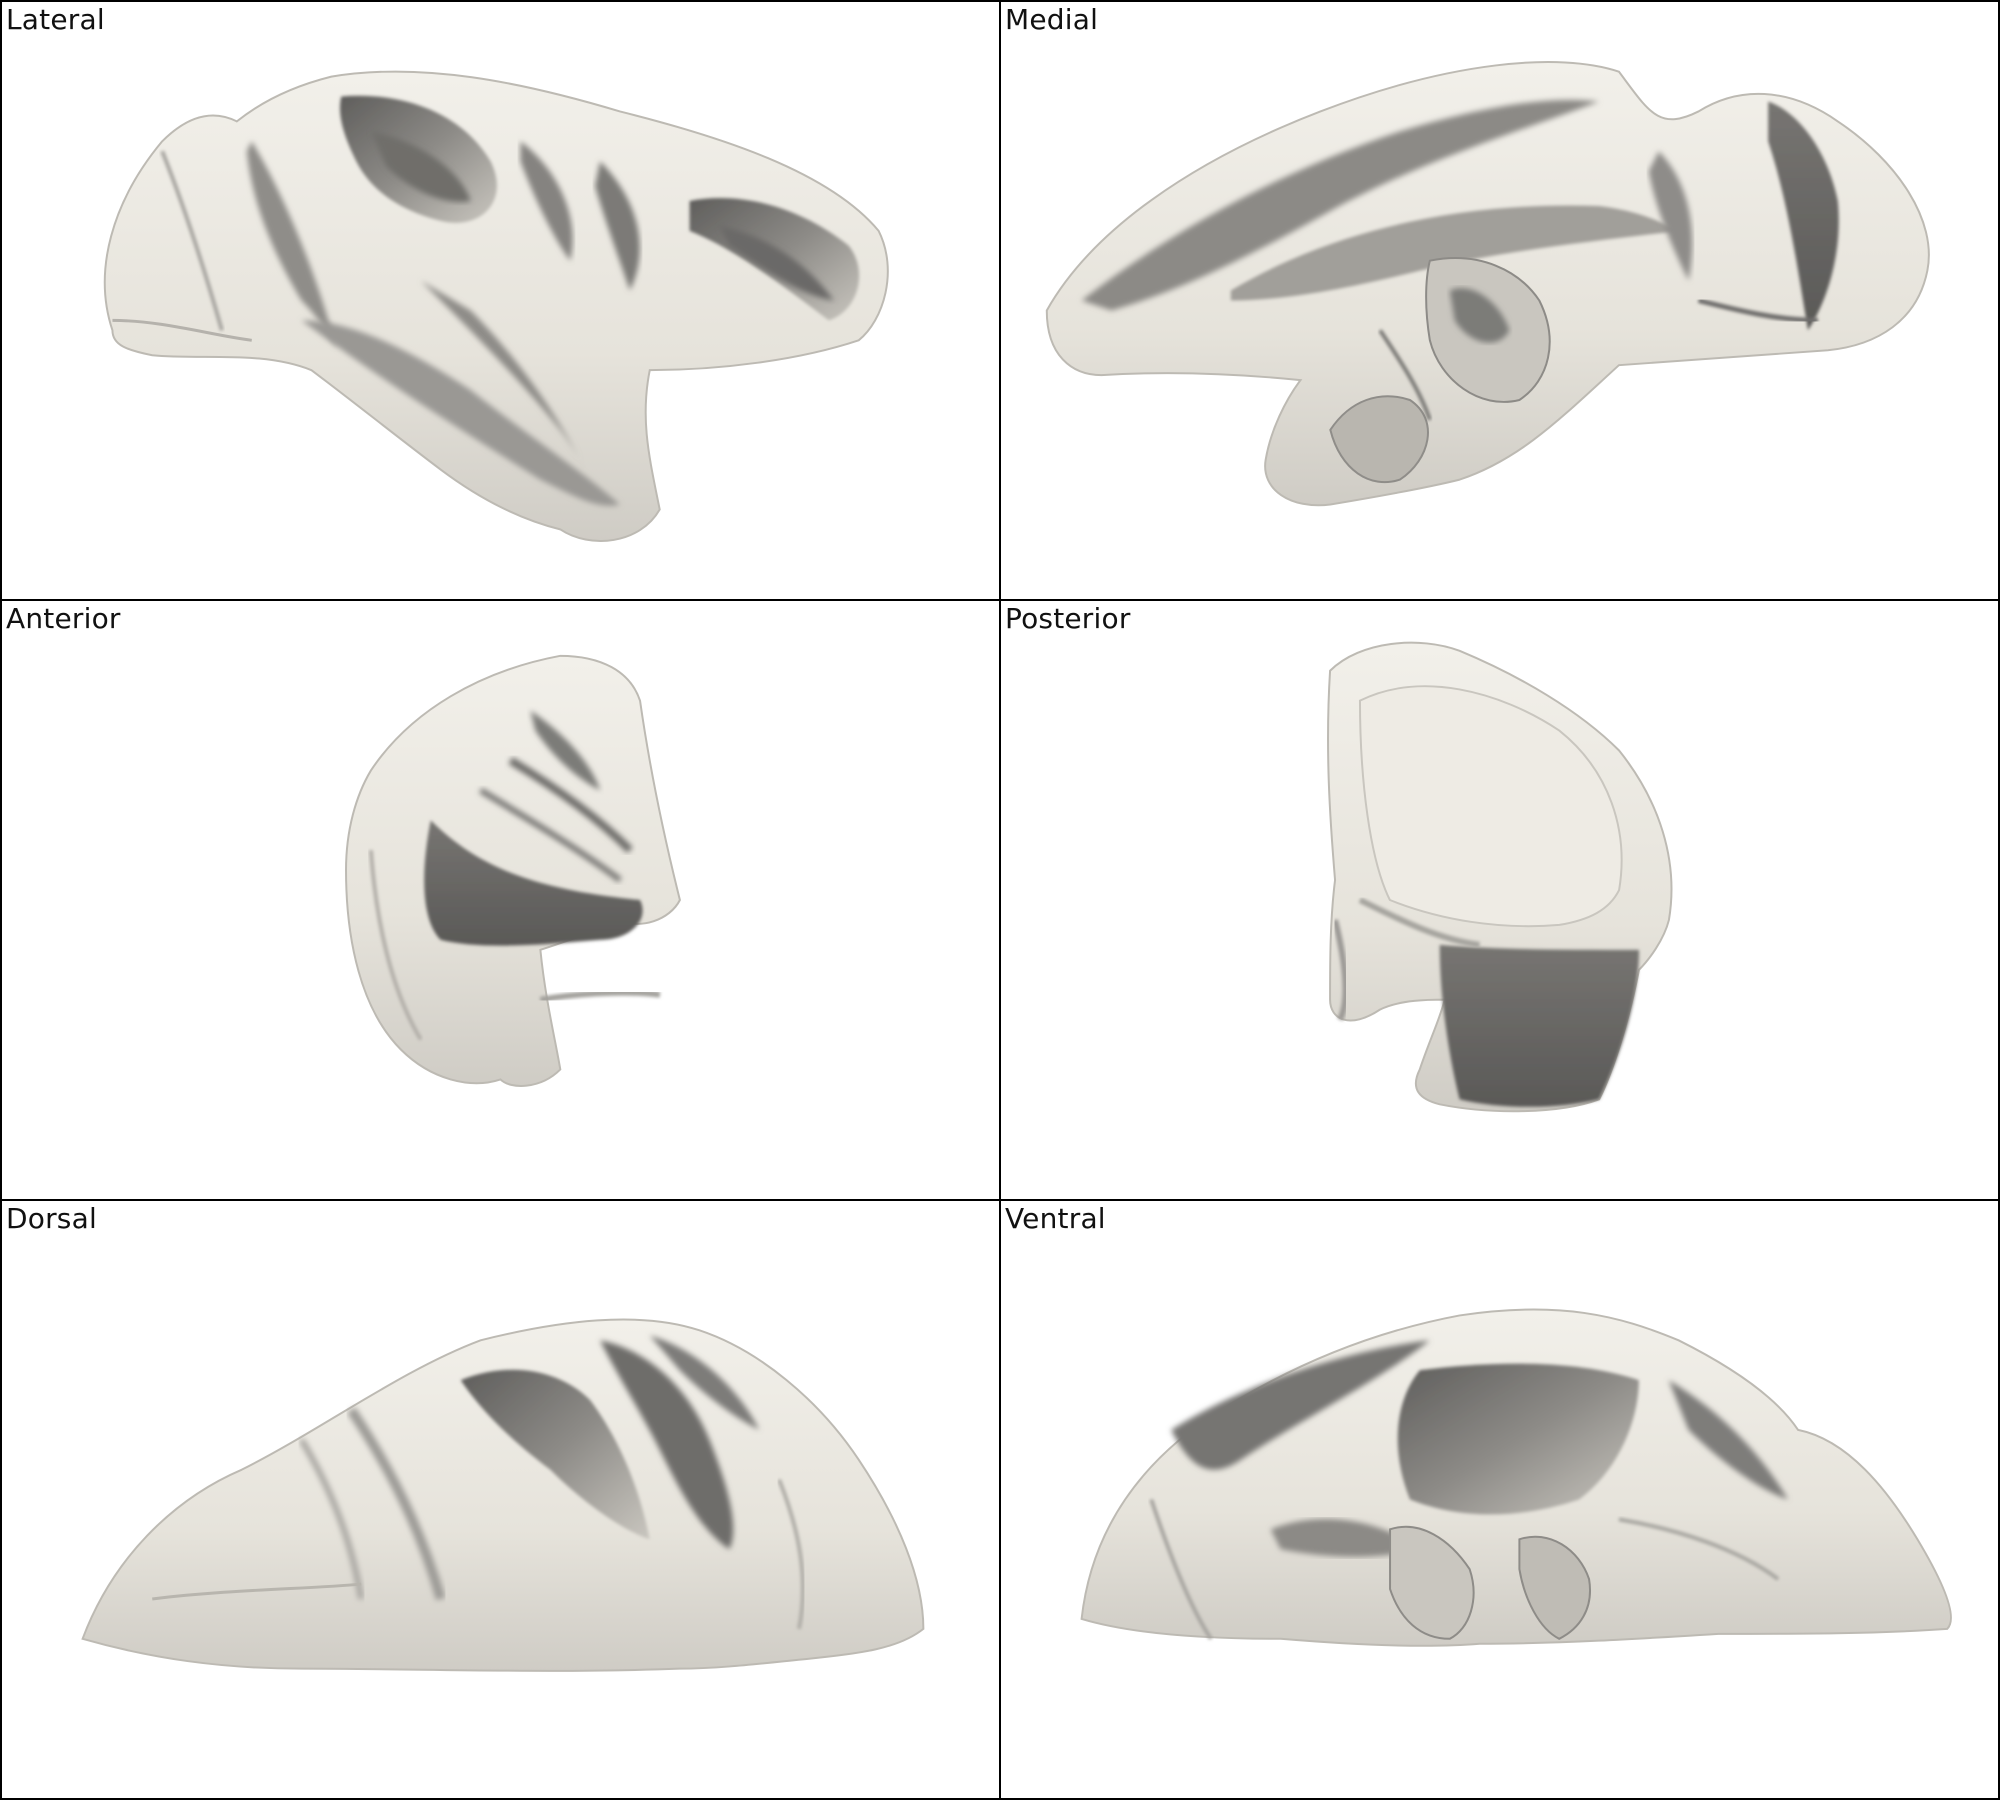  I want to click on panel-label: Posterior, so click(1068, 618).